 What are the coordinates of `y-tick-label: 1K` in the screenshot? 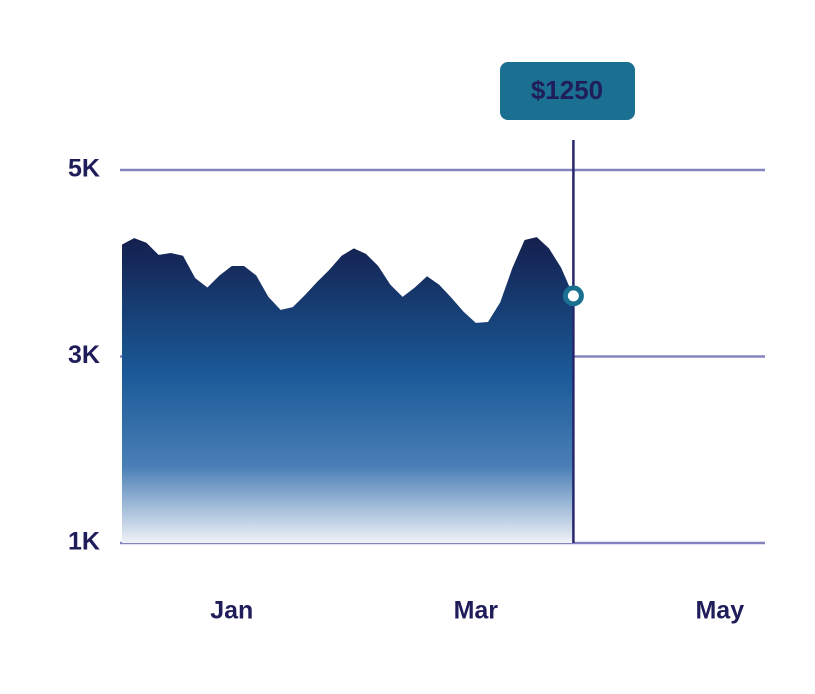 It's located at (84, 542).